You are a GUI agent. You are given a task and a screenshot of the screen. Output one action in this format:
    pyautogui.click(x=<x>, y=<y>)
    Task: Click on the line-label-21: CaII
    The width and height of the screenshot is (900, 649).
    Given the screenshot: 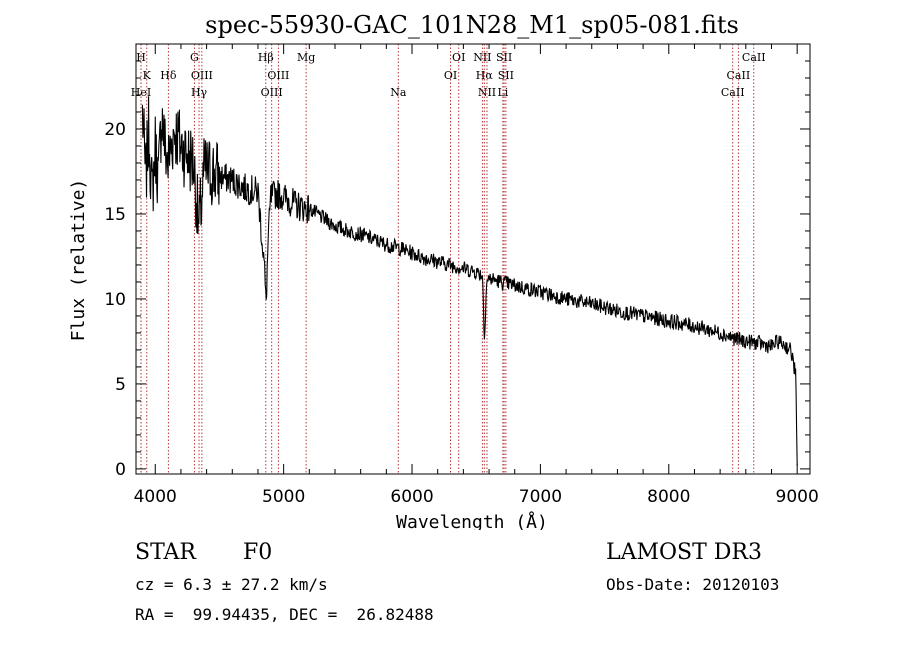 What is the action you would take?
    pyautogui.click(x=739, y=75)
    